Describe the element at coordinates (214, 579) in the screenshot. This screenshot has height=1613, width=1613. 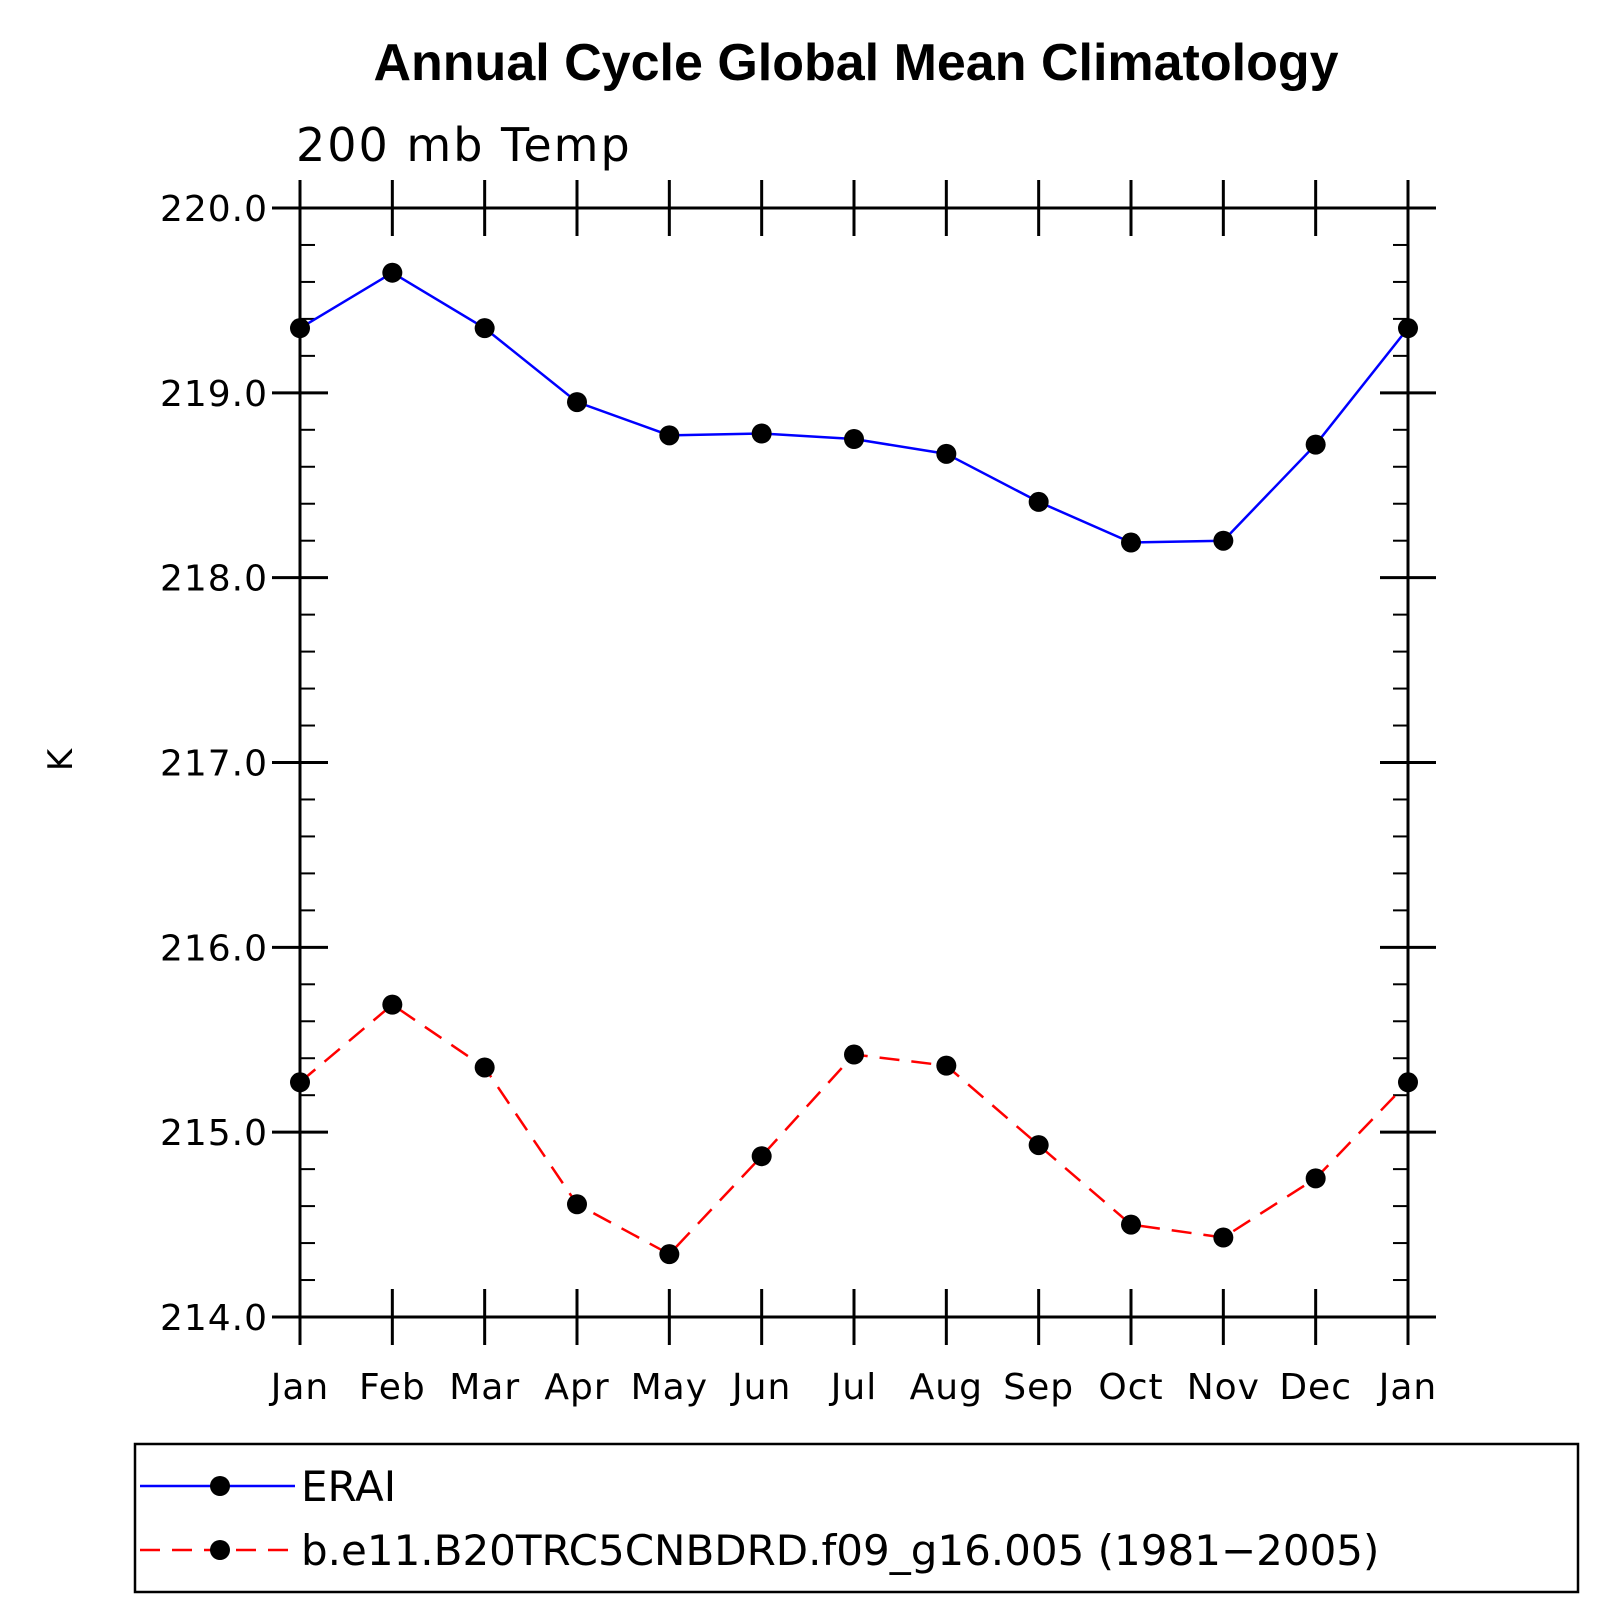
I see `y-tick-label: 218.0` at that location.